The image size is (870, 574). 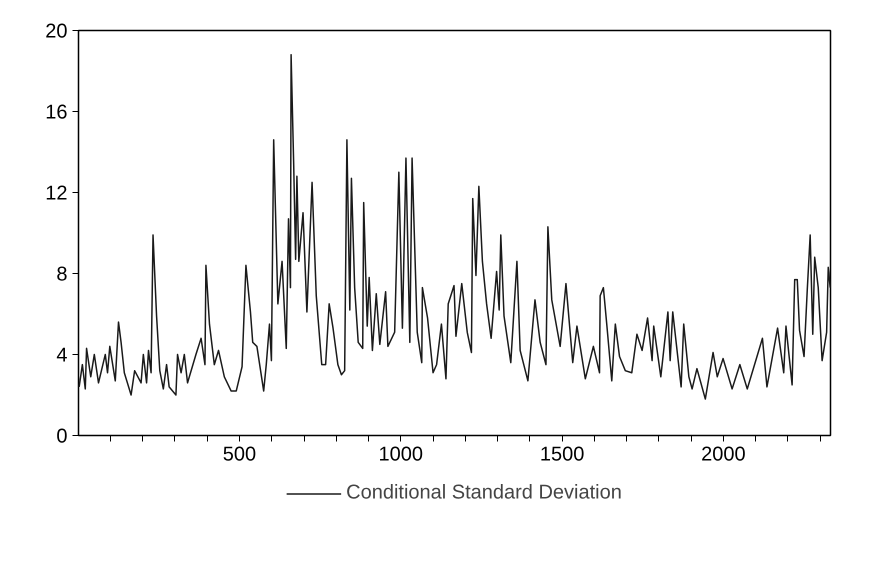 What do you see at coordinates (62, 355) in the screenshot?
I see `y-tick-label: 4` at bounding box center [62, 355].